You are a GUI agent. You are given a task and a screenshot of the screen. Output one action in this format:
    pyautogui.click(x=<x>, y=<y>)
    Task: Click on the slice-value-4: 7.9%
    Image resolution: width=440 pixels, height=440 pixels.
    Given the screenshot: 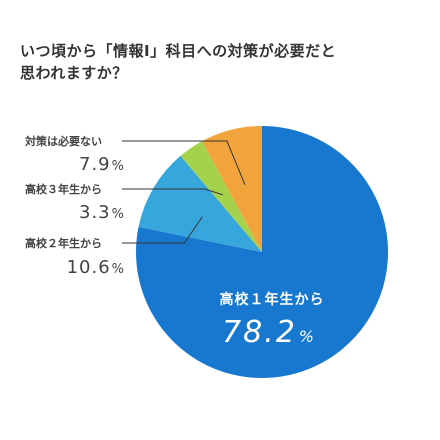 What is the action you would take?
    pyautogui.click(x=101, y=164)
    